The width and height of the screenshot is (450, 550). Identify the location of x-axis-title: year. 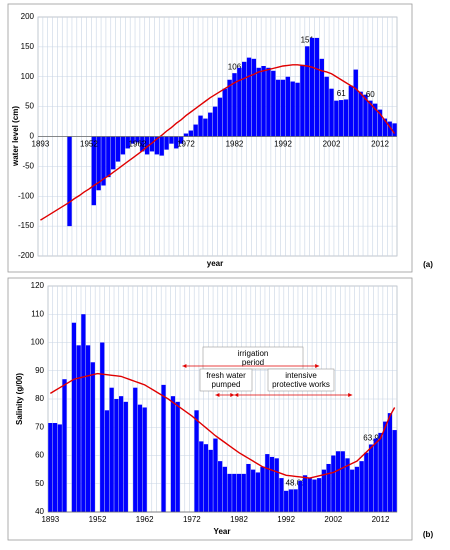
(215, 263).